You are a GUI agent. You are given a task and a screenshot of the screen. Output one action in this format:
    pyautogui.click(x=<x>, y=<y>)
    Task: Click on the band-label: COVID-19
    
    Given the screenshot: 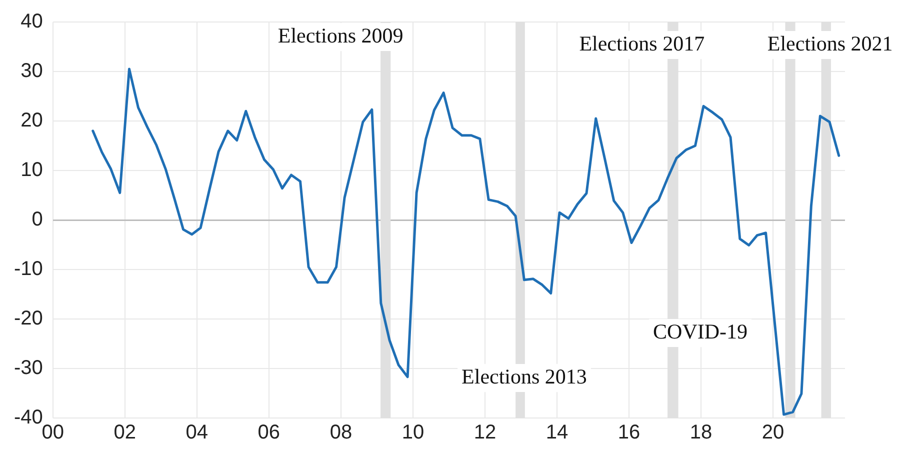 What is the action you would take?
    pyautogui.click(x=700, y=332)
    